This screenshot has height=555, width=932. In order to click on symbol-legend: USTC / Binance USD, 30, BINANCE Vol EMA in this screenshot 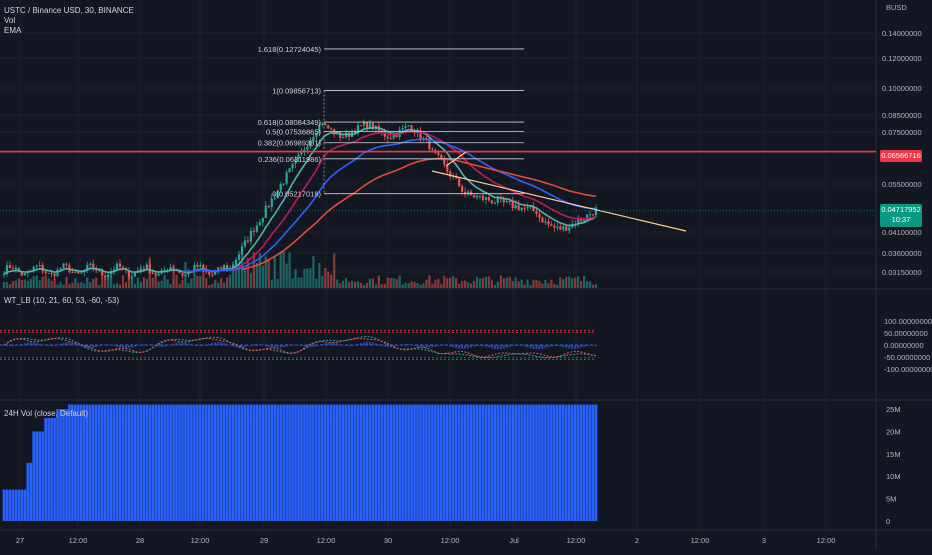, I will do `click(69, 21)`.